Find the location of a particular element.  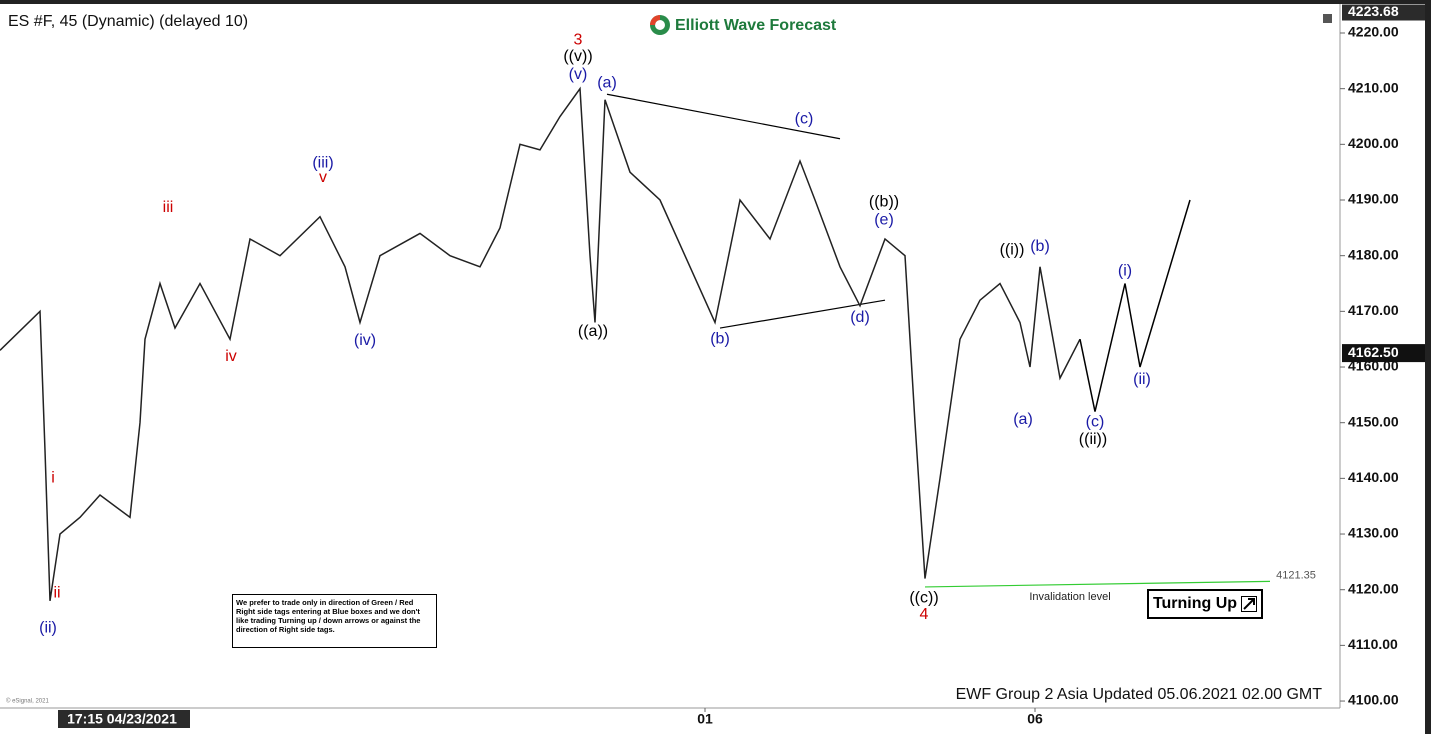

y-tick-label: 4220.00 is located at coordinates (1373, 32).